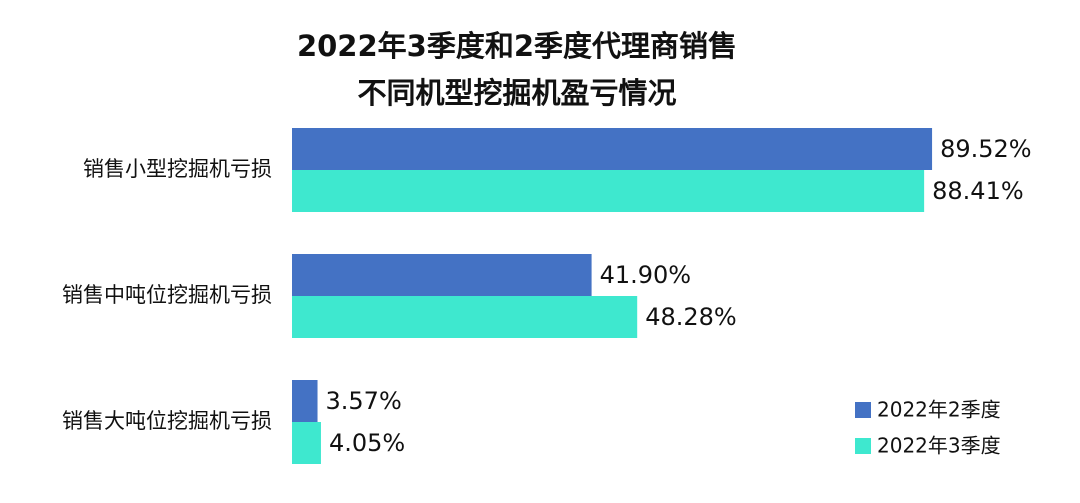 The height and width of the screenshot is (503, 1080). Describe the element at coordinates (364, 401) in the screenshot. I see `value-label: 3.57%` at that location.